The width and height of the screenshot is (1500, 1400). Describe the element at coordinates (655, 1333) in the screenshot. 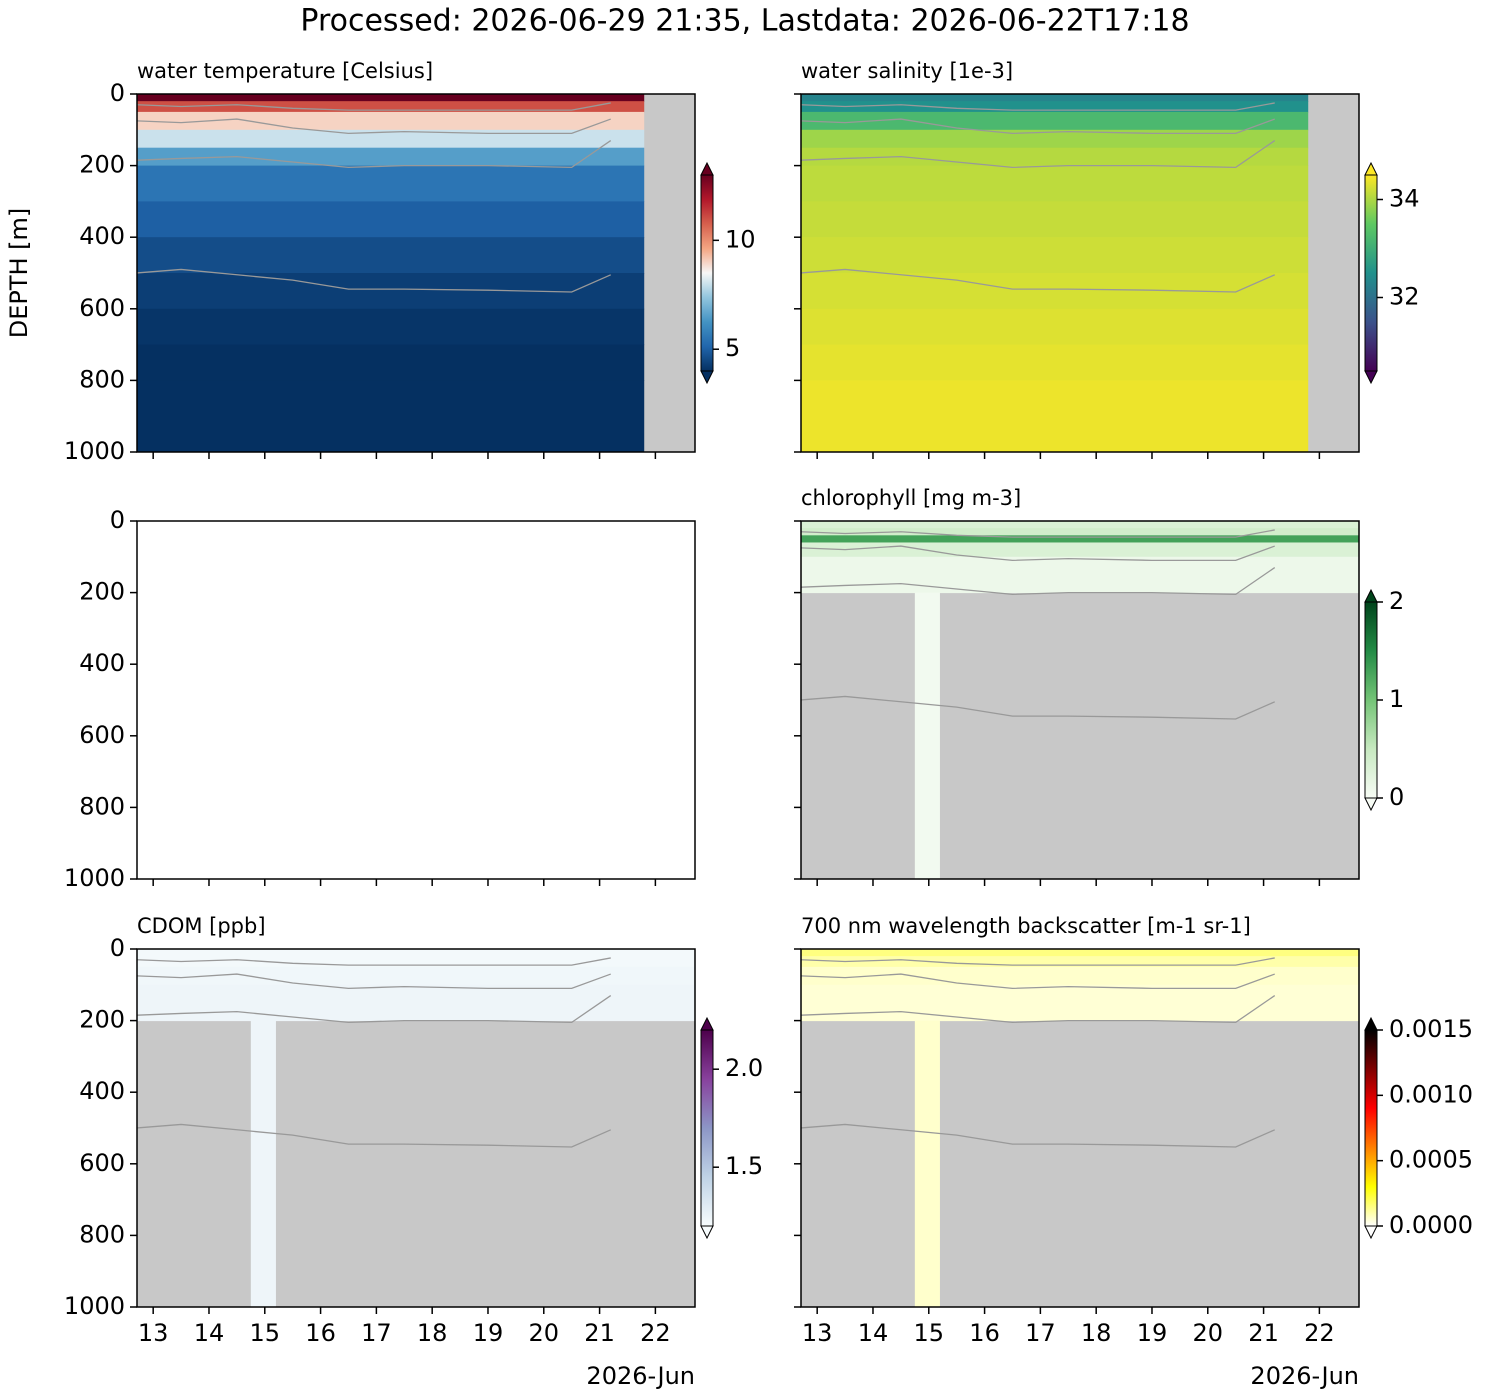

I see `x-tick-label: 22` at that location.